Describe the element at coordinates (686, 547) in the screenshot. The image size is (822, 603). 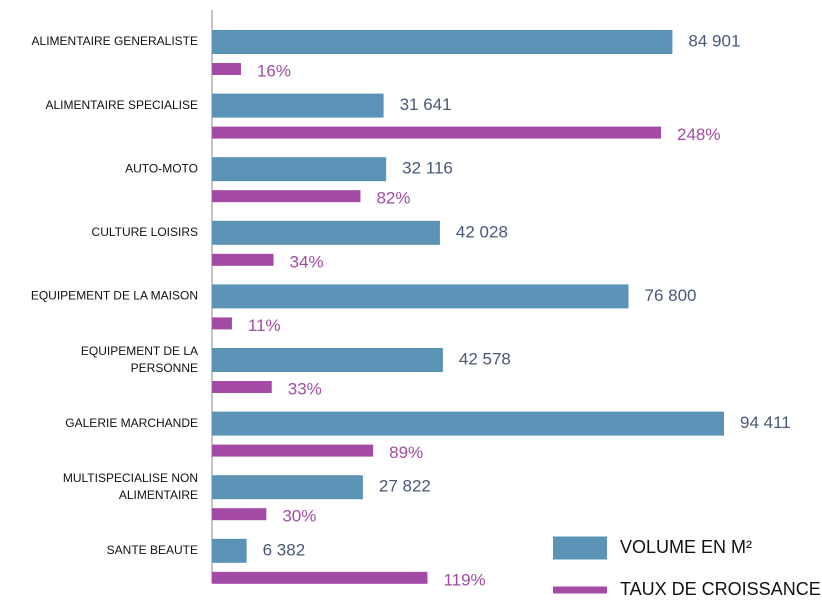
I see `legend-label: VOLUME EN M²` at that location.